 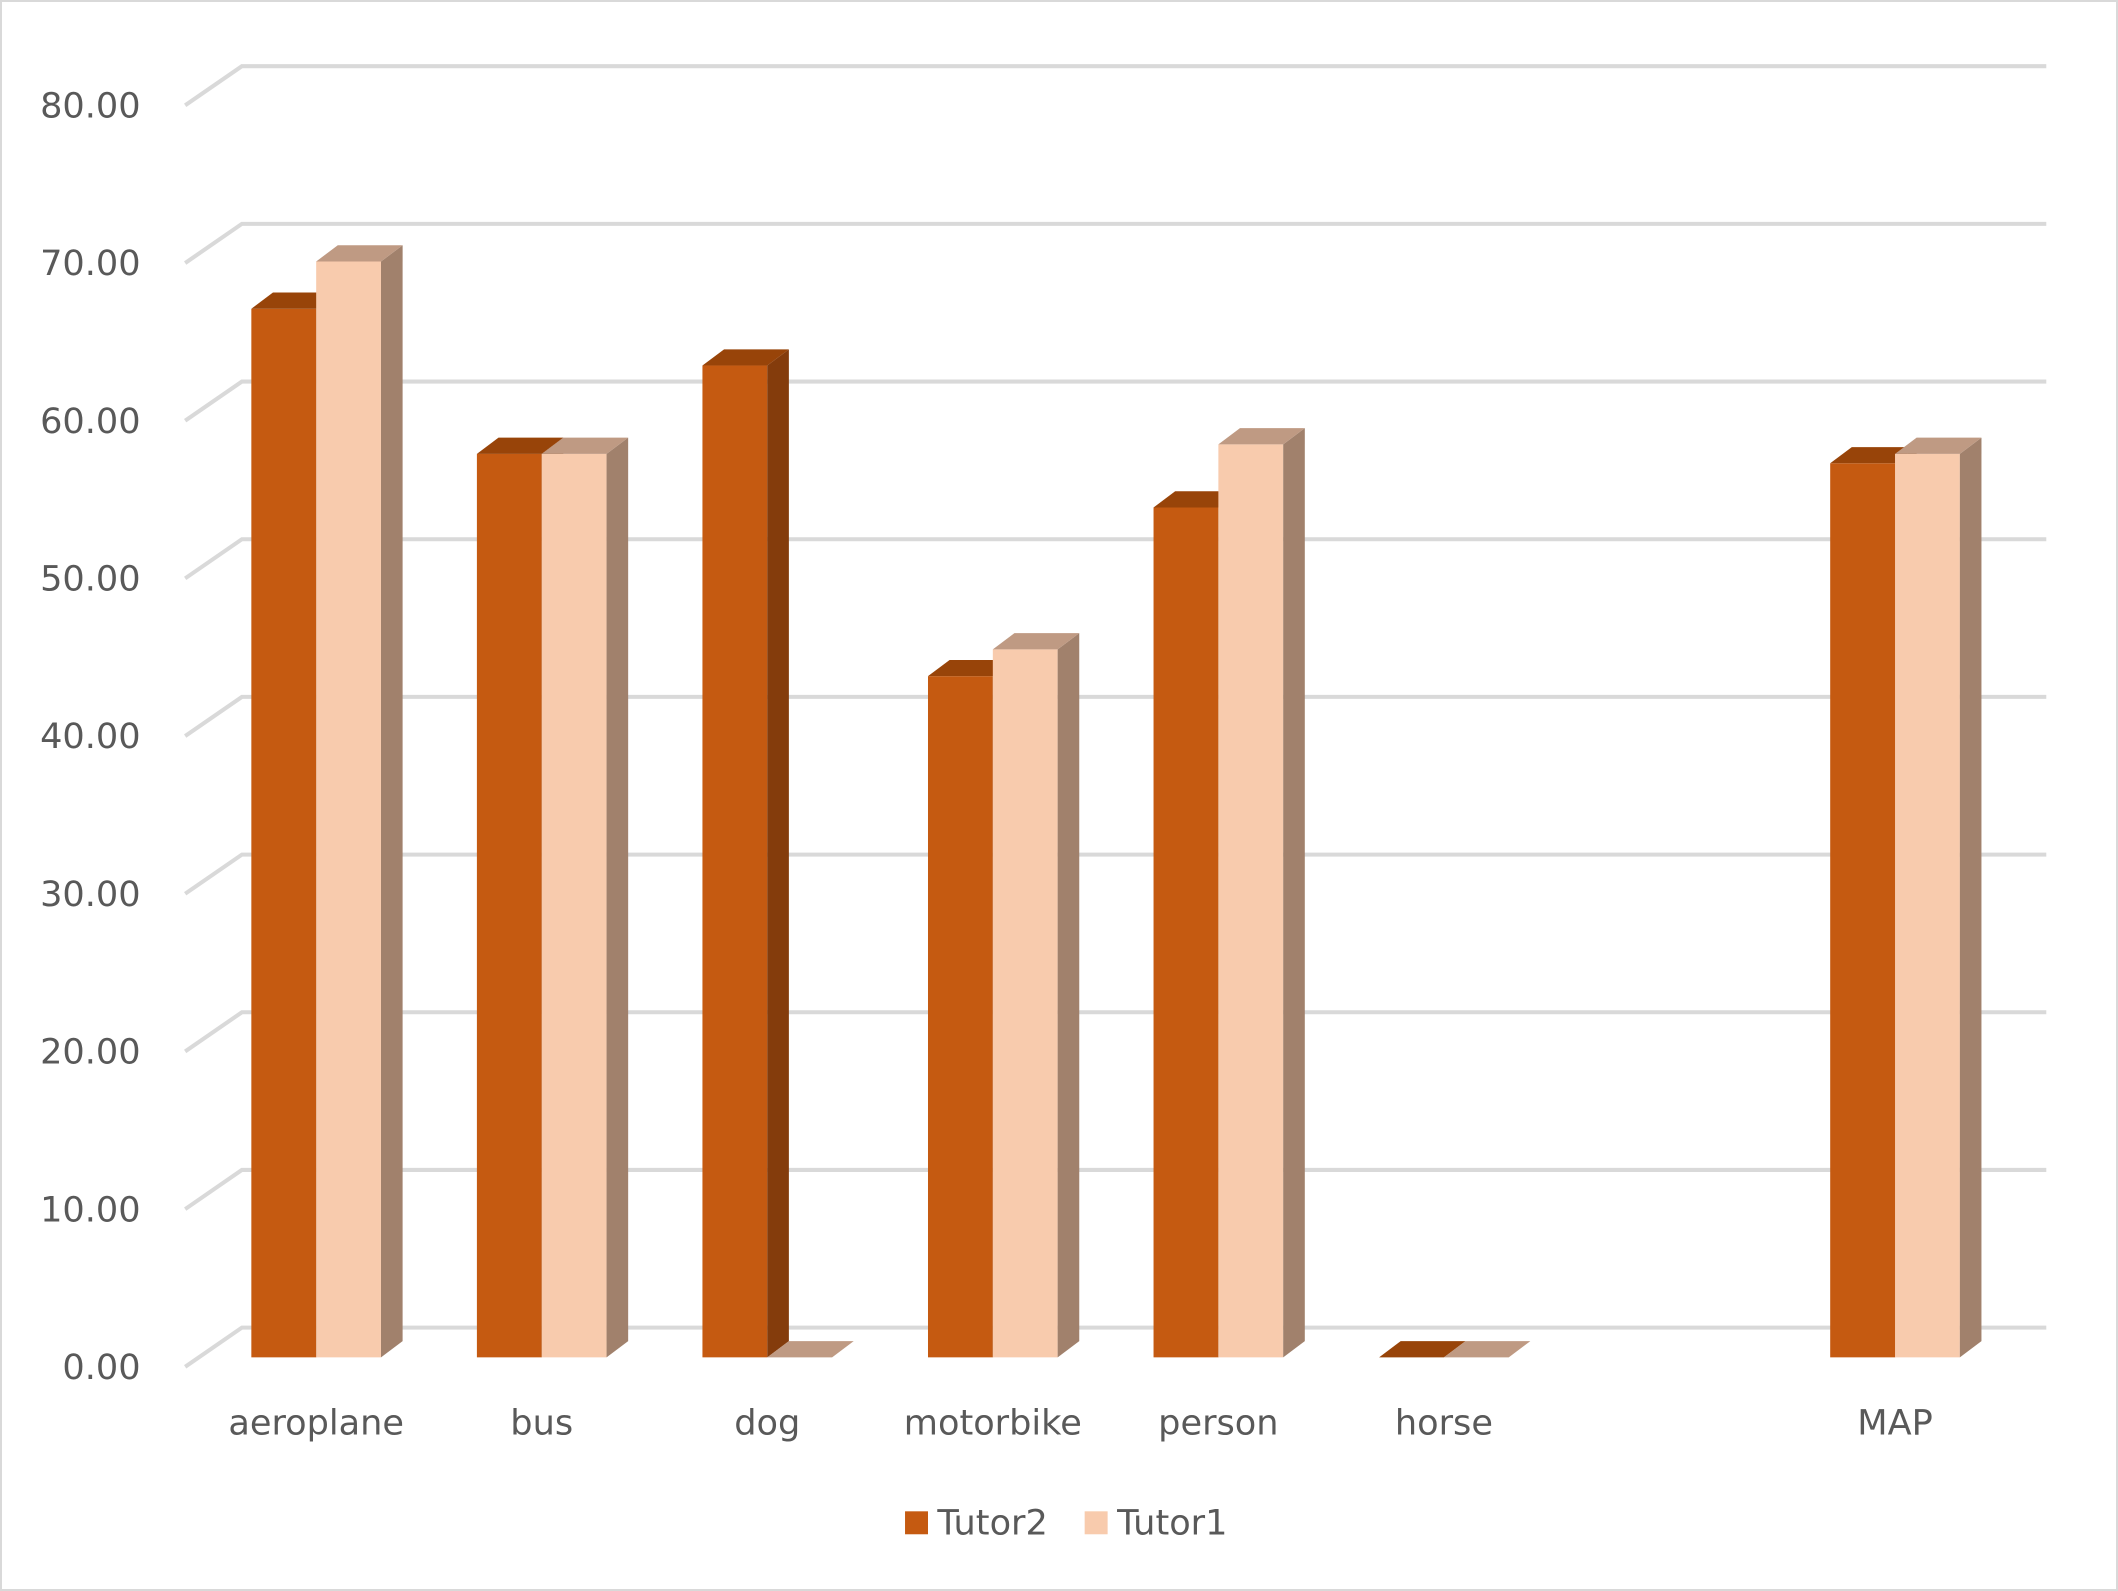 I want to click on y-tick-label: 50.00, so click(x=90, y=579).